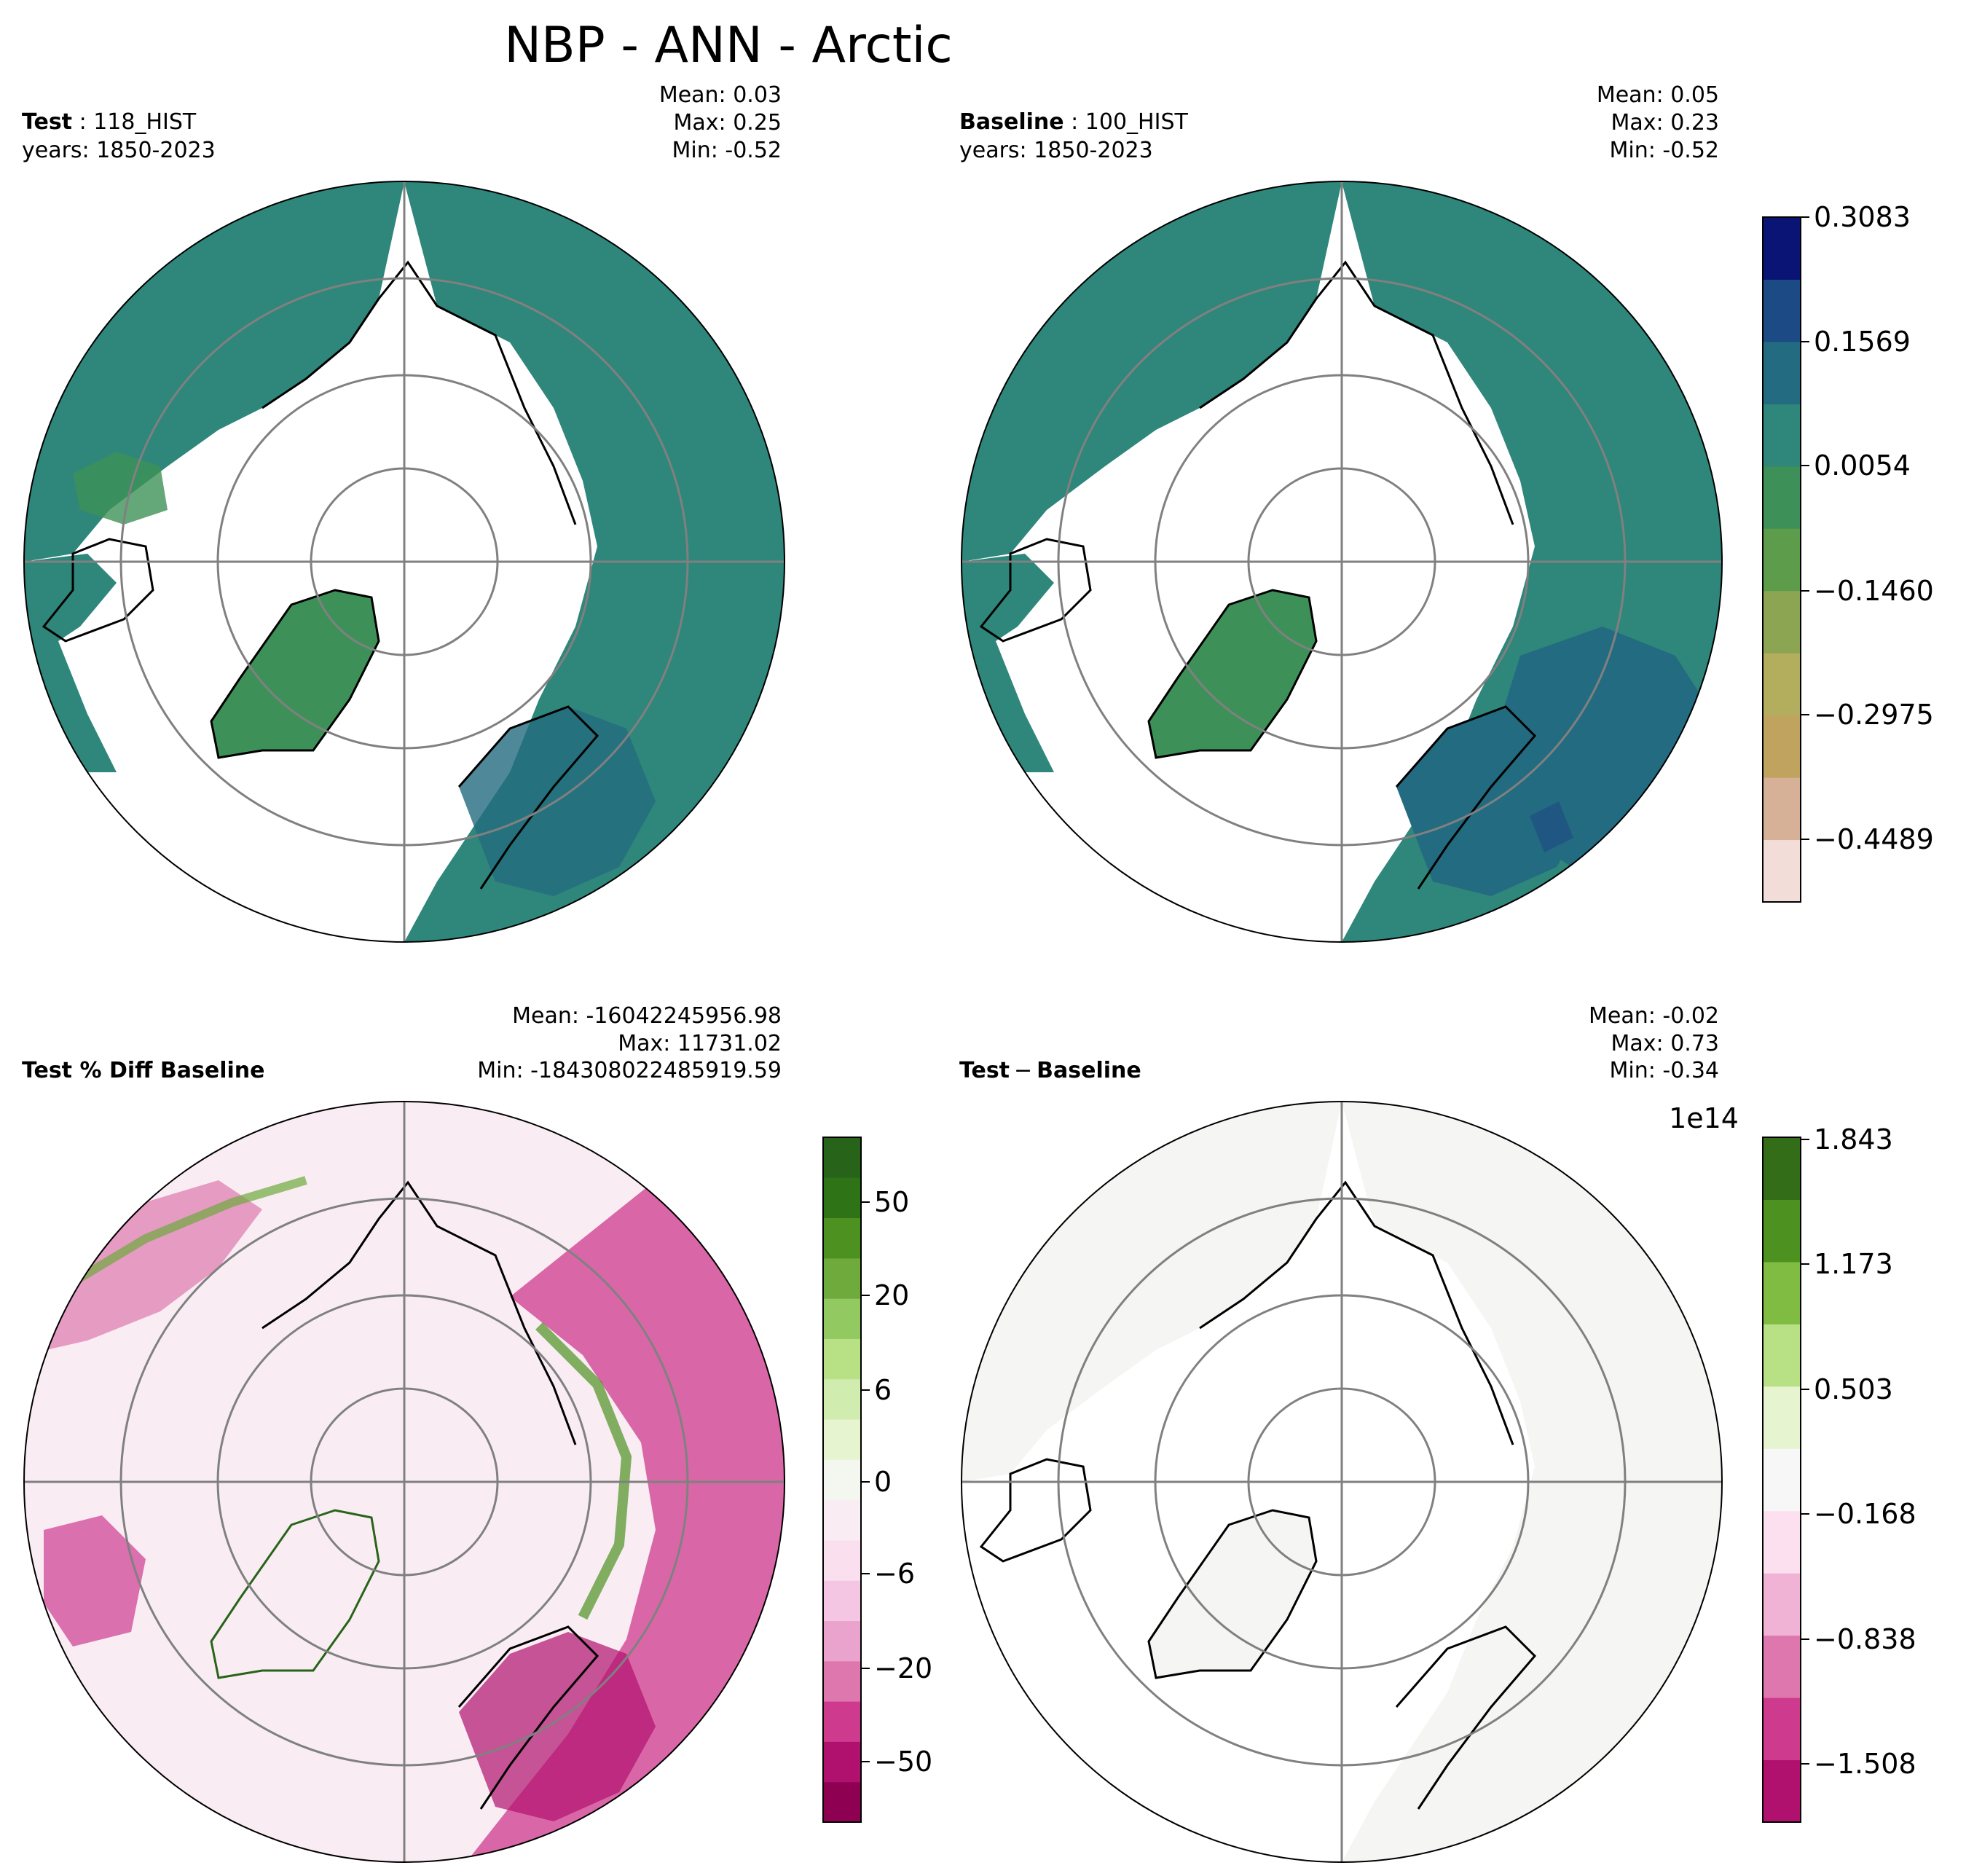 This screenshot has height=1876, width=1966. I want to click on panel-test-sep: :, so click(82, 122).